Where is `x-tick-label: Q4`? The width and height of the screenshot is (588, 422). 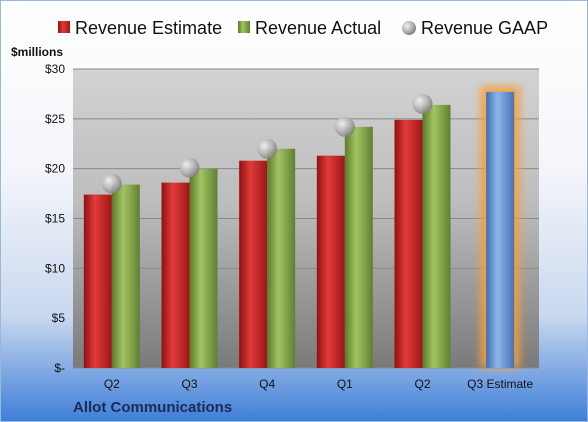
x-tick-label: Q4 is located at coordinates (267, 384).